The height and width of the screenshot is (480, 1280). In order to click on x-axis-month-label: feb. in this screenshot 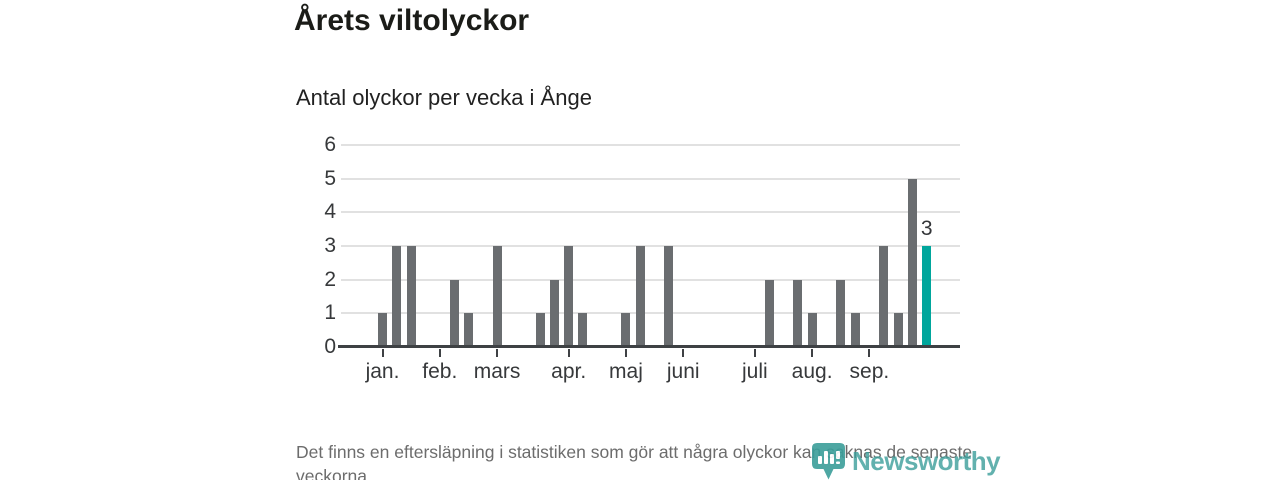, I will do `click(440, 371)`.